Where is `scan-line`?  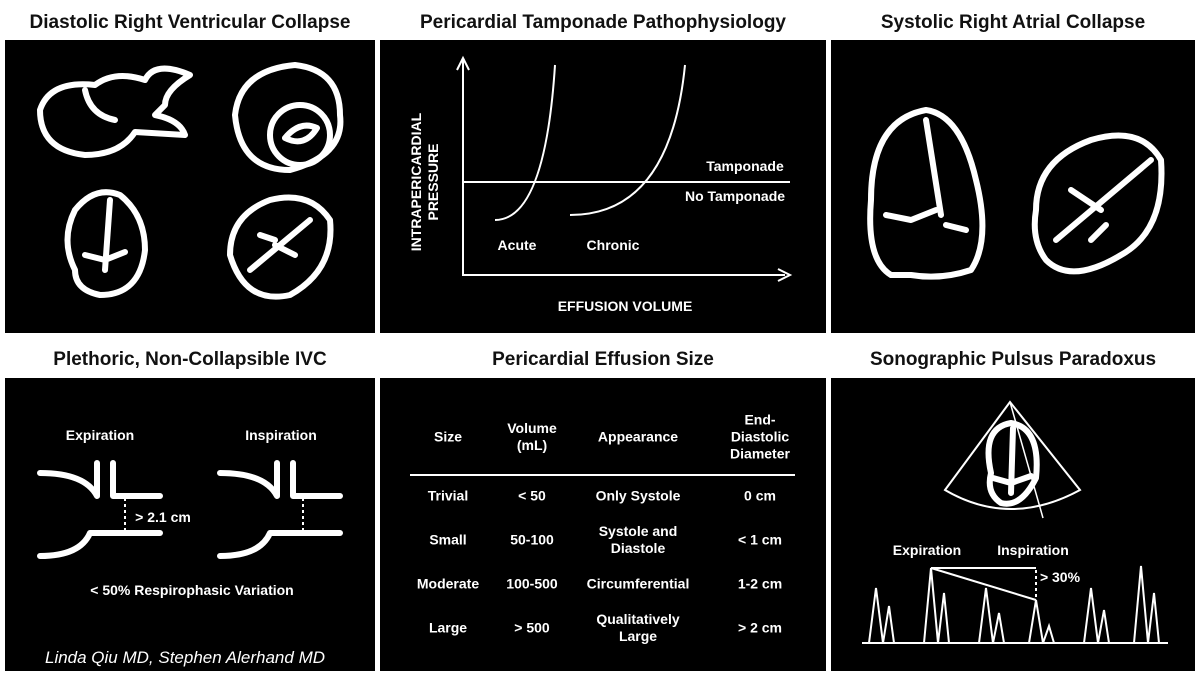
scan-line is located at coordinates (1026, 460).